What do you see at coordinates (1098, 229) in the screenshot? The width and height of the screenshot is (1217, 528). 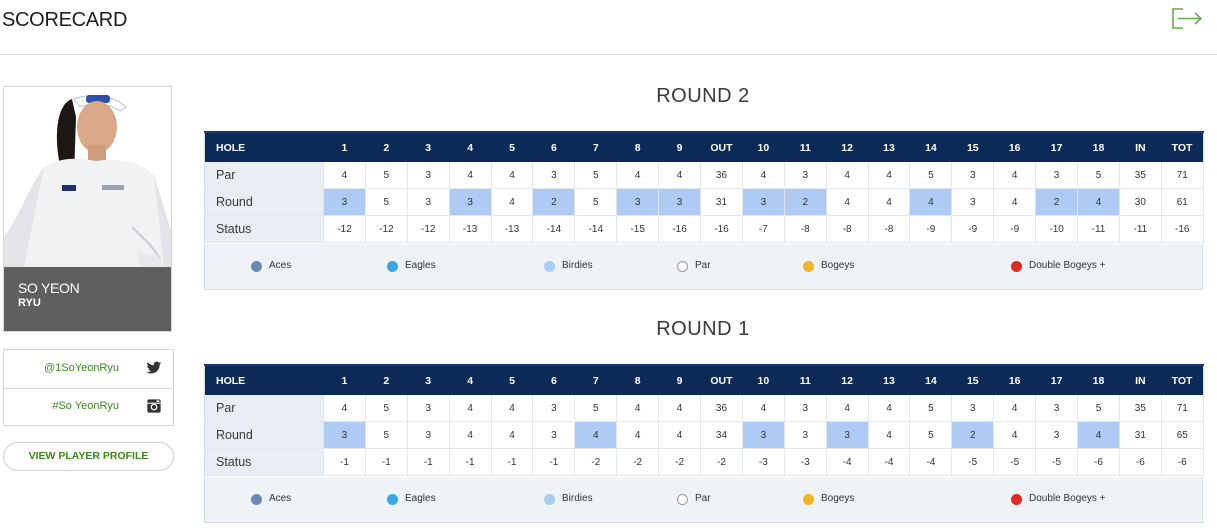 I see `score-cell: -11` at bounding box center [1098, 229].